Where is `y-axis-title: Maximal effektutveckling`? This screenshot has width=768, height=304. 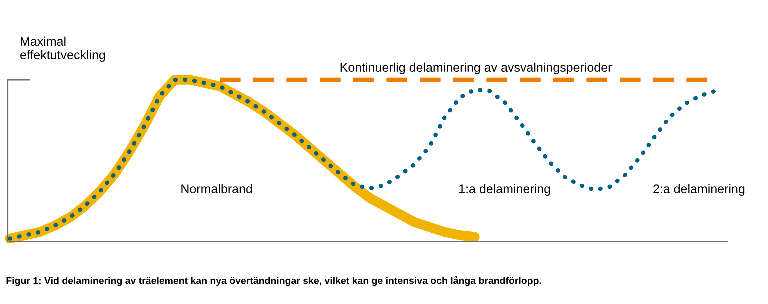
y-axis-title: Maximal effektutveckling is located at coordinates (63, 49).